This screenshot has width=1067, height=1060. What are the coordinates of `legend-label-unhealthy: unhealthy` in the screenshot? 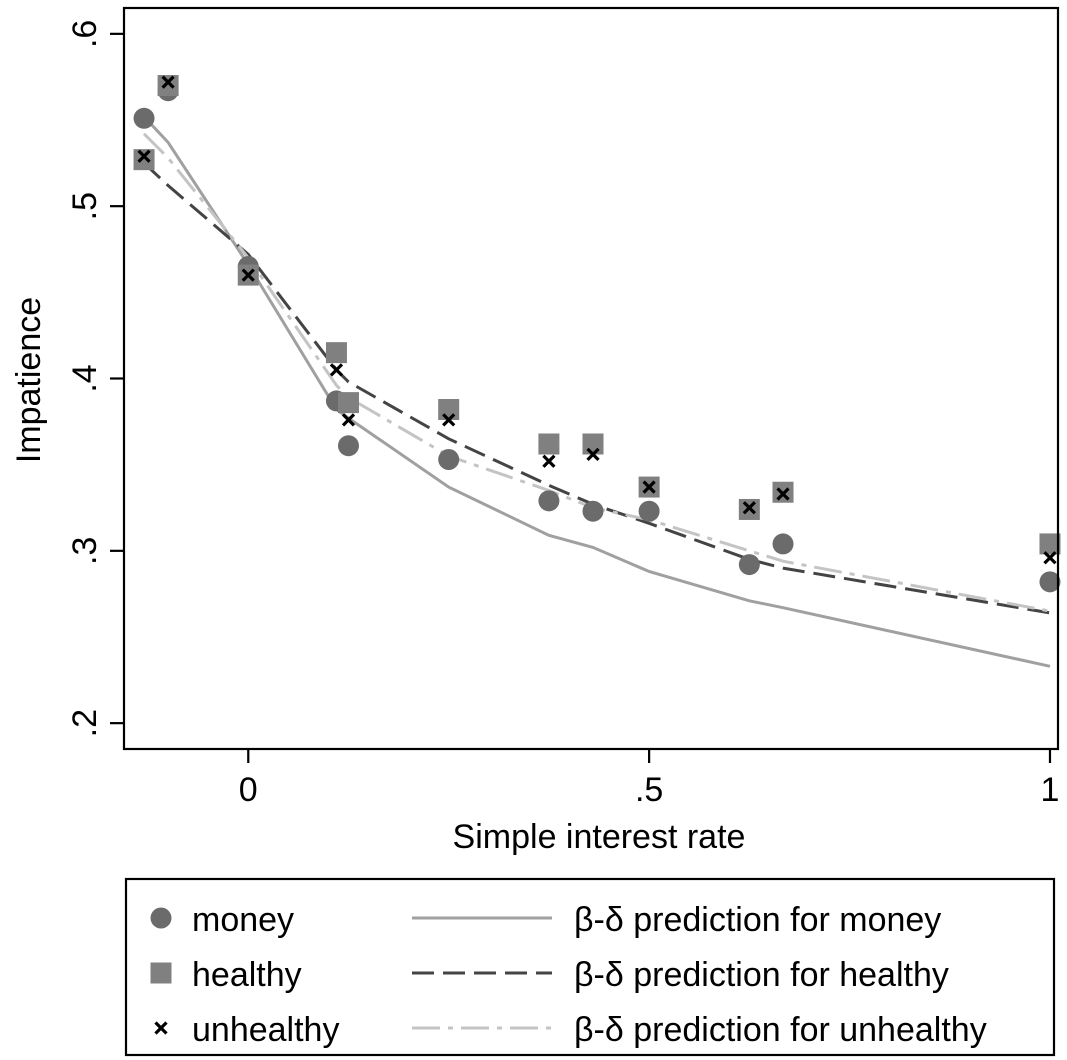 It's located at (265, 1030).